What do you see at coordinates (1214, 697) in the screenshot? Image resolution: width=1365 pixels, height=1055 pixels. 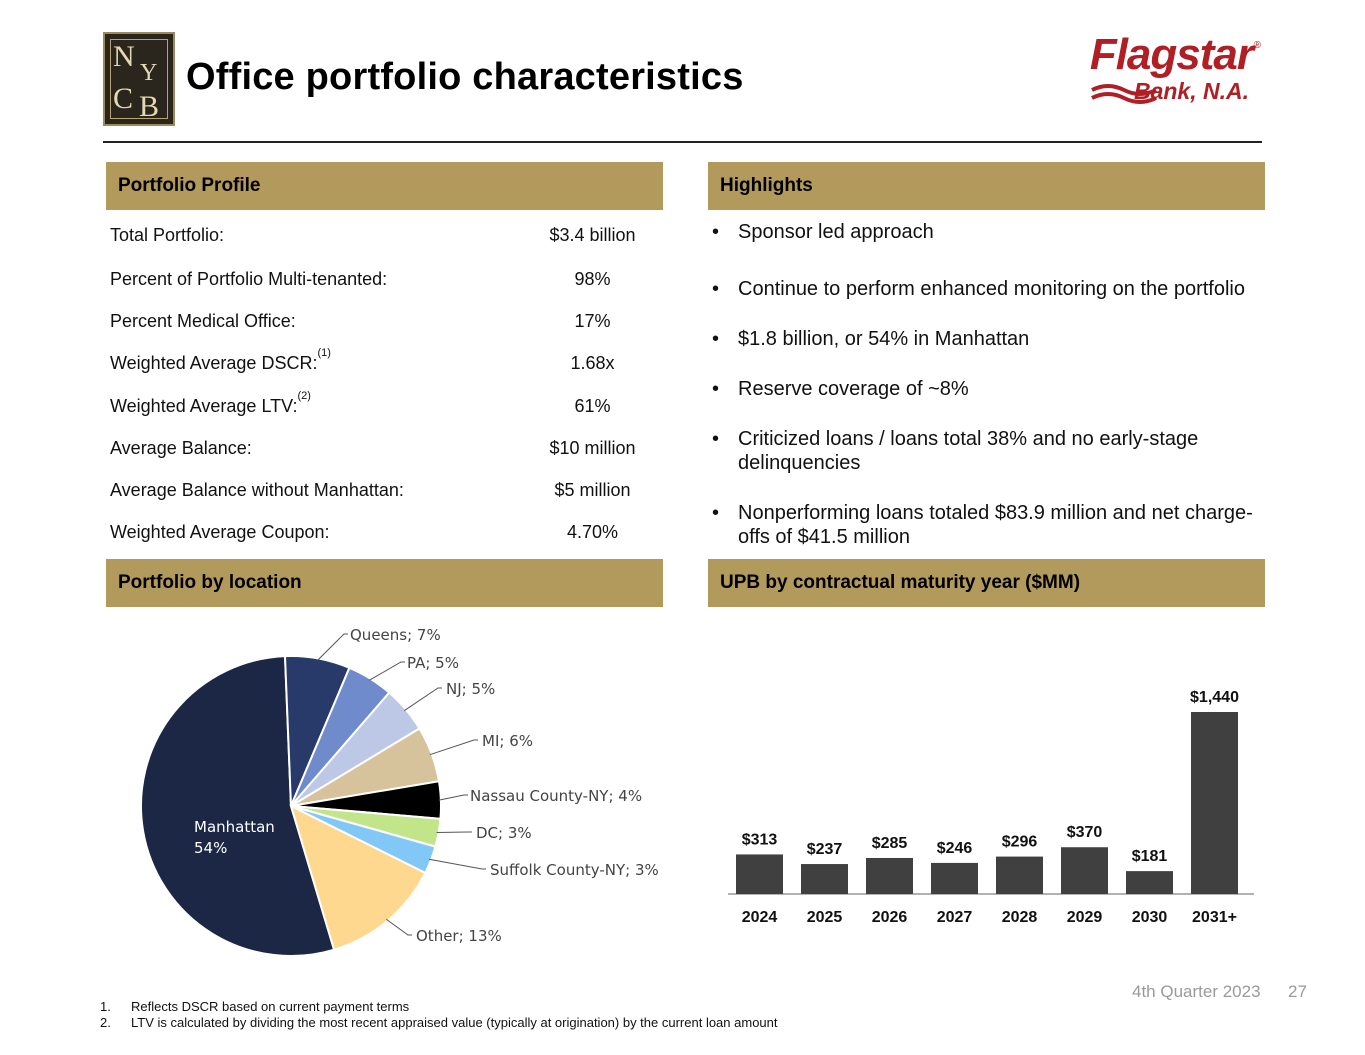 I see `bar-value-label: $1,440` at bounding box center [1214, 697].